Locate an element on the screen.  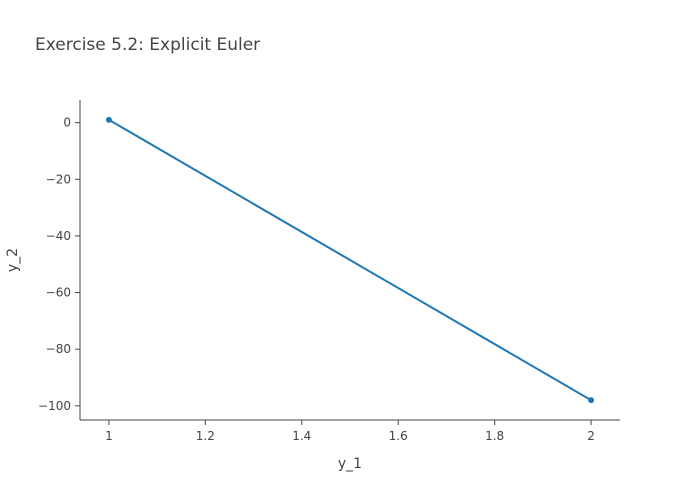
y-tick-label: −60 is located at coordinates (58, 293).